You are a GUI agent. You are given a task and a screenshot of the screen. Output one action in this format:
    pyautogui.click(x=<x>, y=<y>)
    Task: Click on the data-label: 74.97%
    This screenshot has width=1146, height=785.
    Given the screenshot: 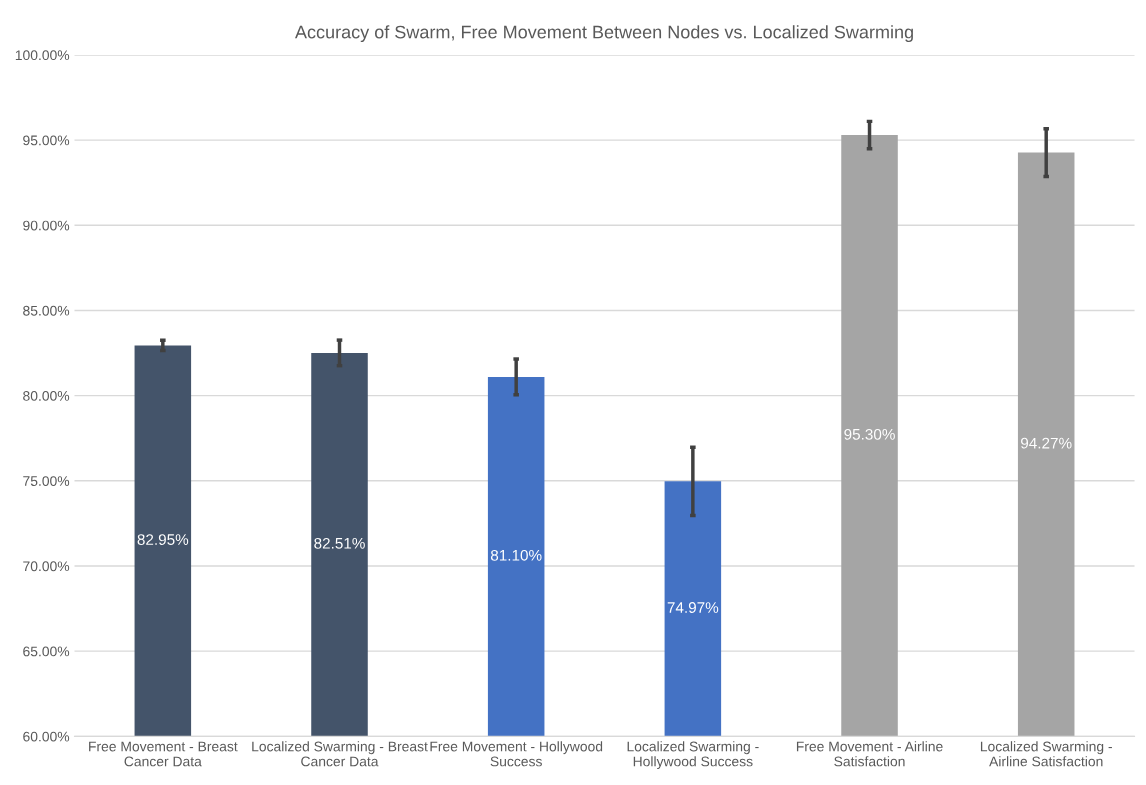 What is the action you would take?
    pyautogui.click(x=693, y=607)
    